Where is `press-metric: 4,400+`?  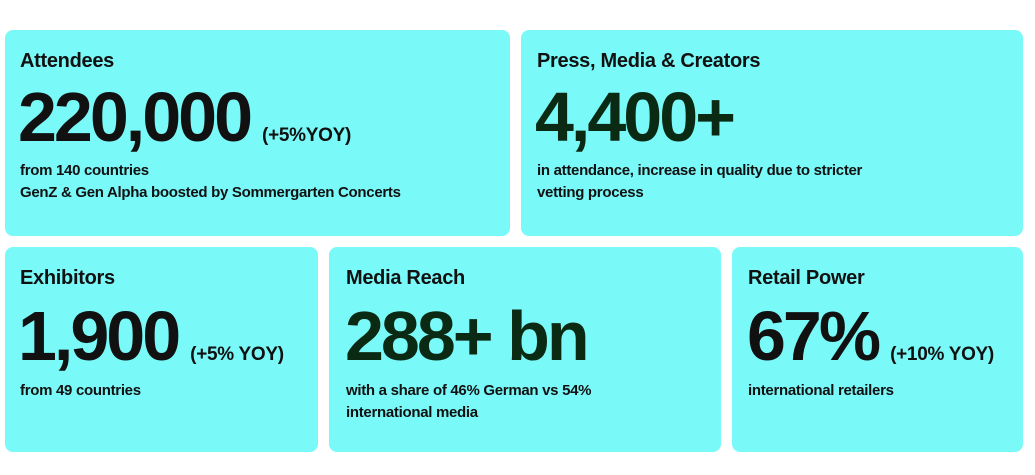 press-metric: 4,400+ is located at coordinates (635, 117).